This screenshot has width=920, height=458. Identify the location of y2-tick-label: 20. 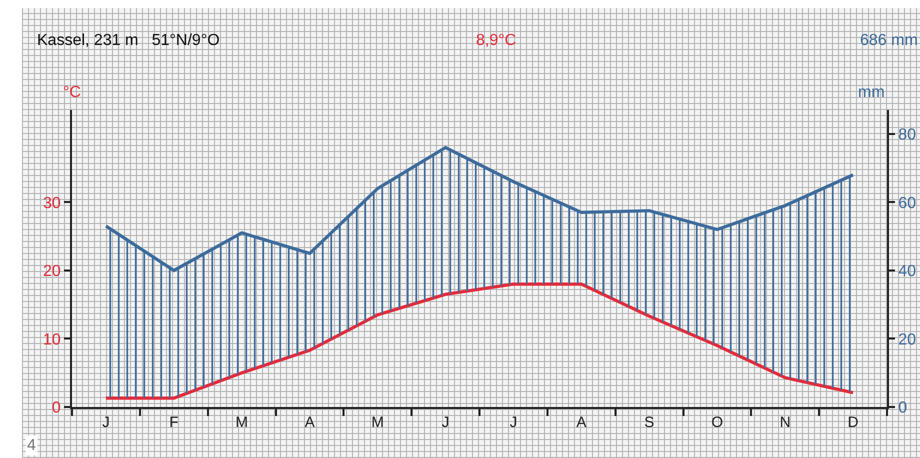
(907, 339).